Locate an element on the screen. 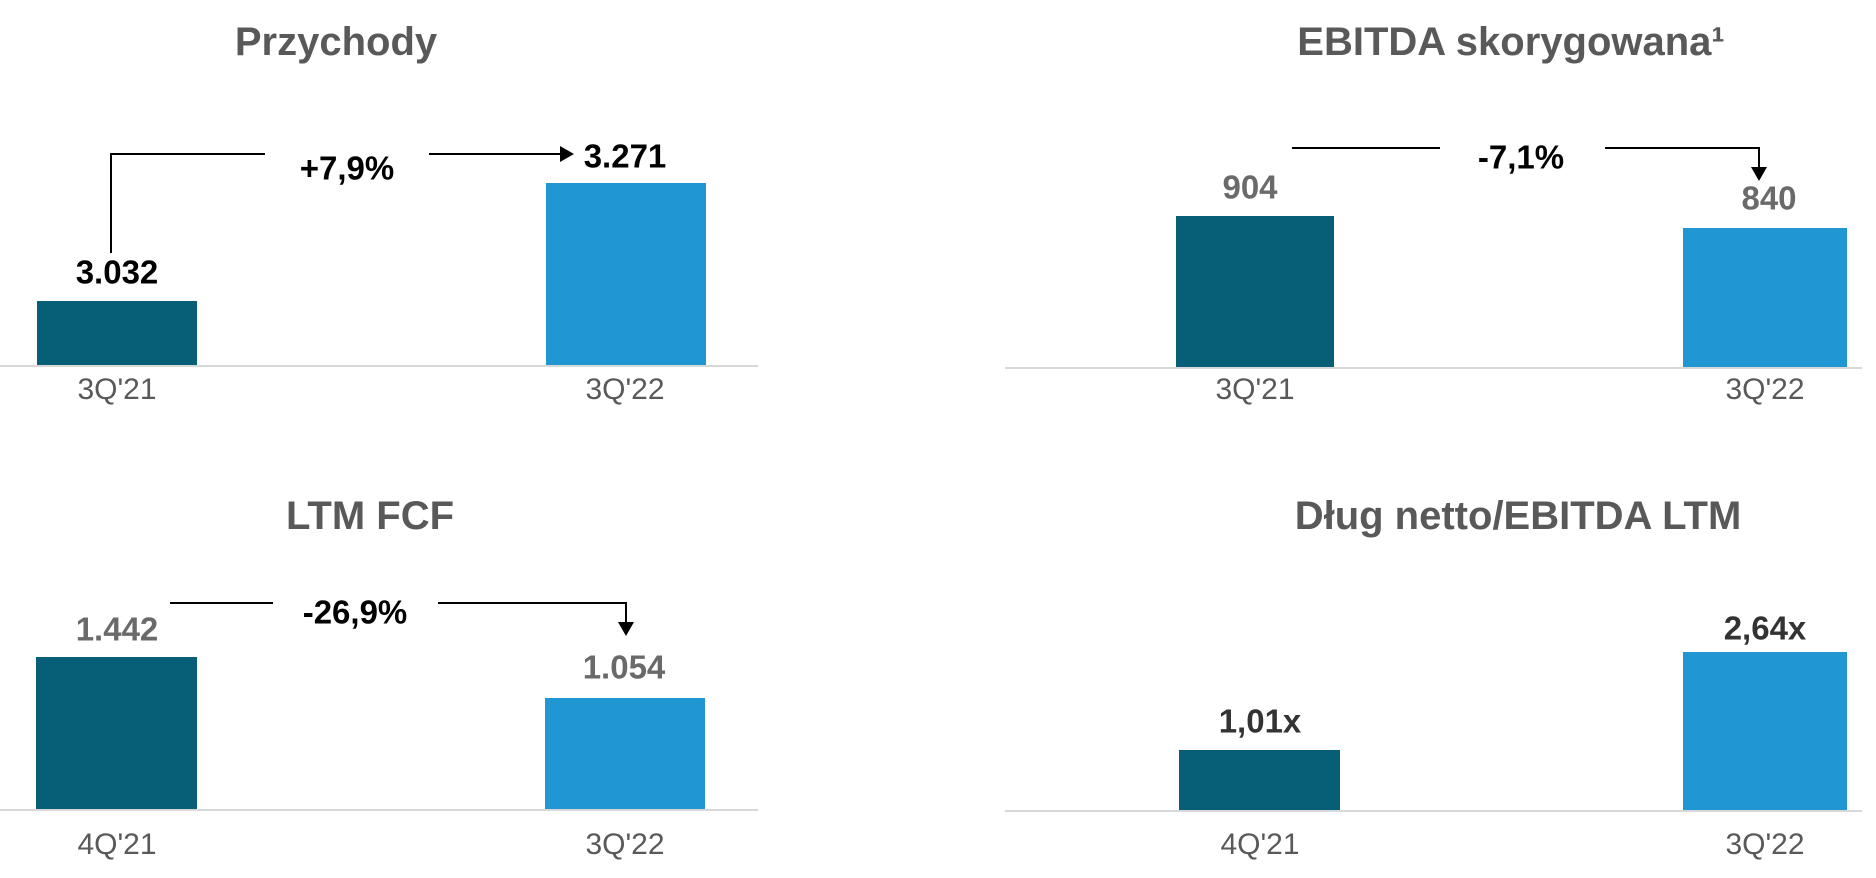 Image resolution: width=1876 pixels, height=878 pixels. change-label: -26,9% is located at coordinates (355, 612).